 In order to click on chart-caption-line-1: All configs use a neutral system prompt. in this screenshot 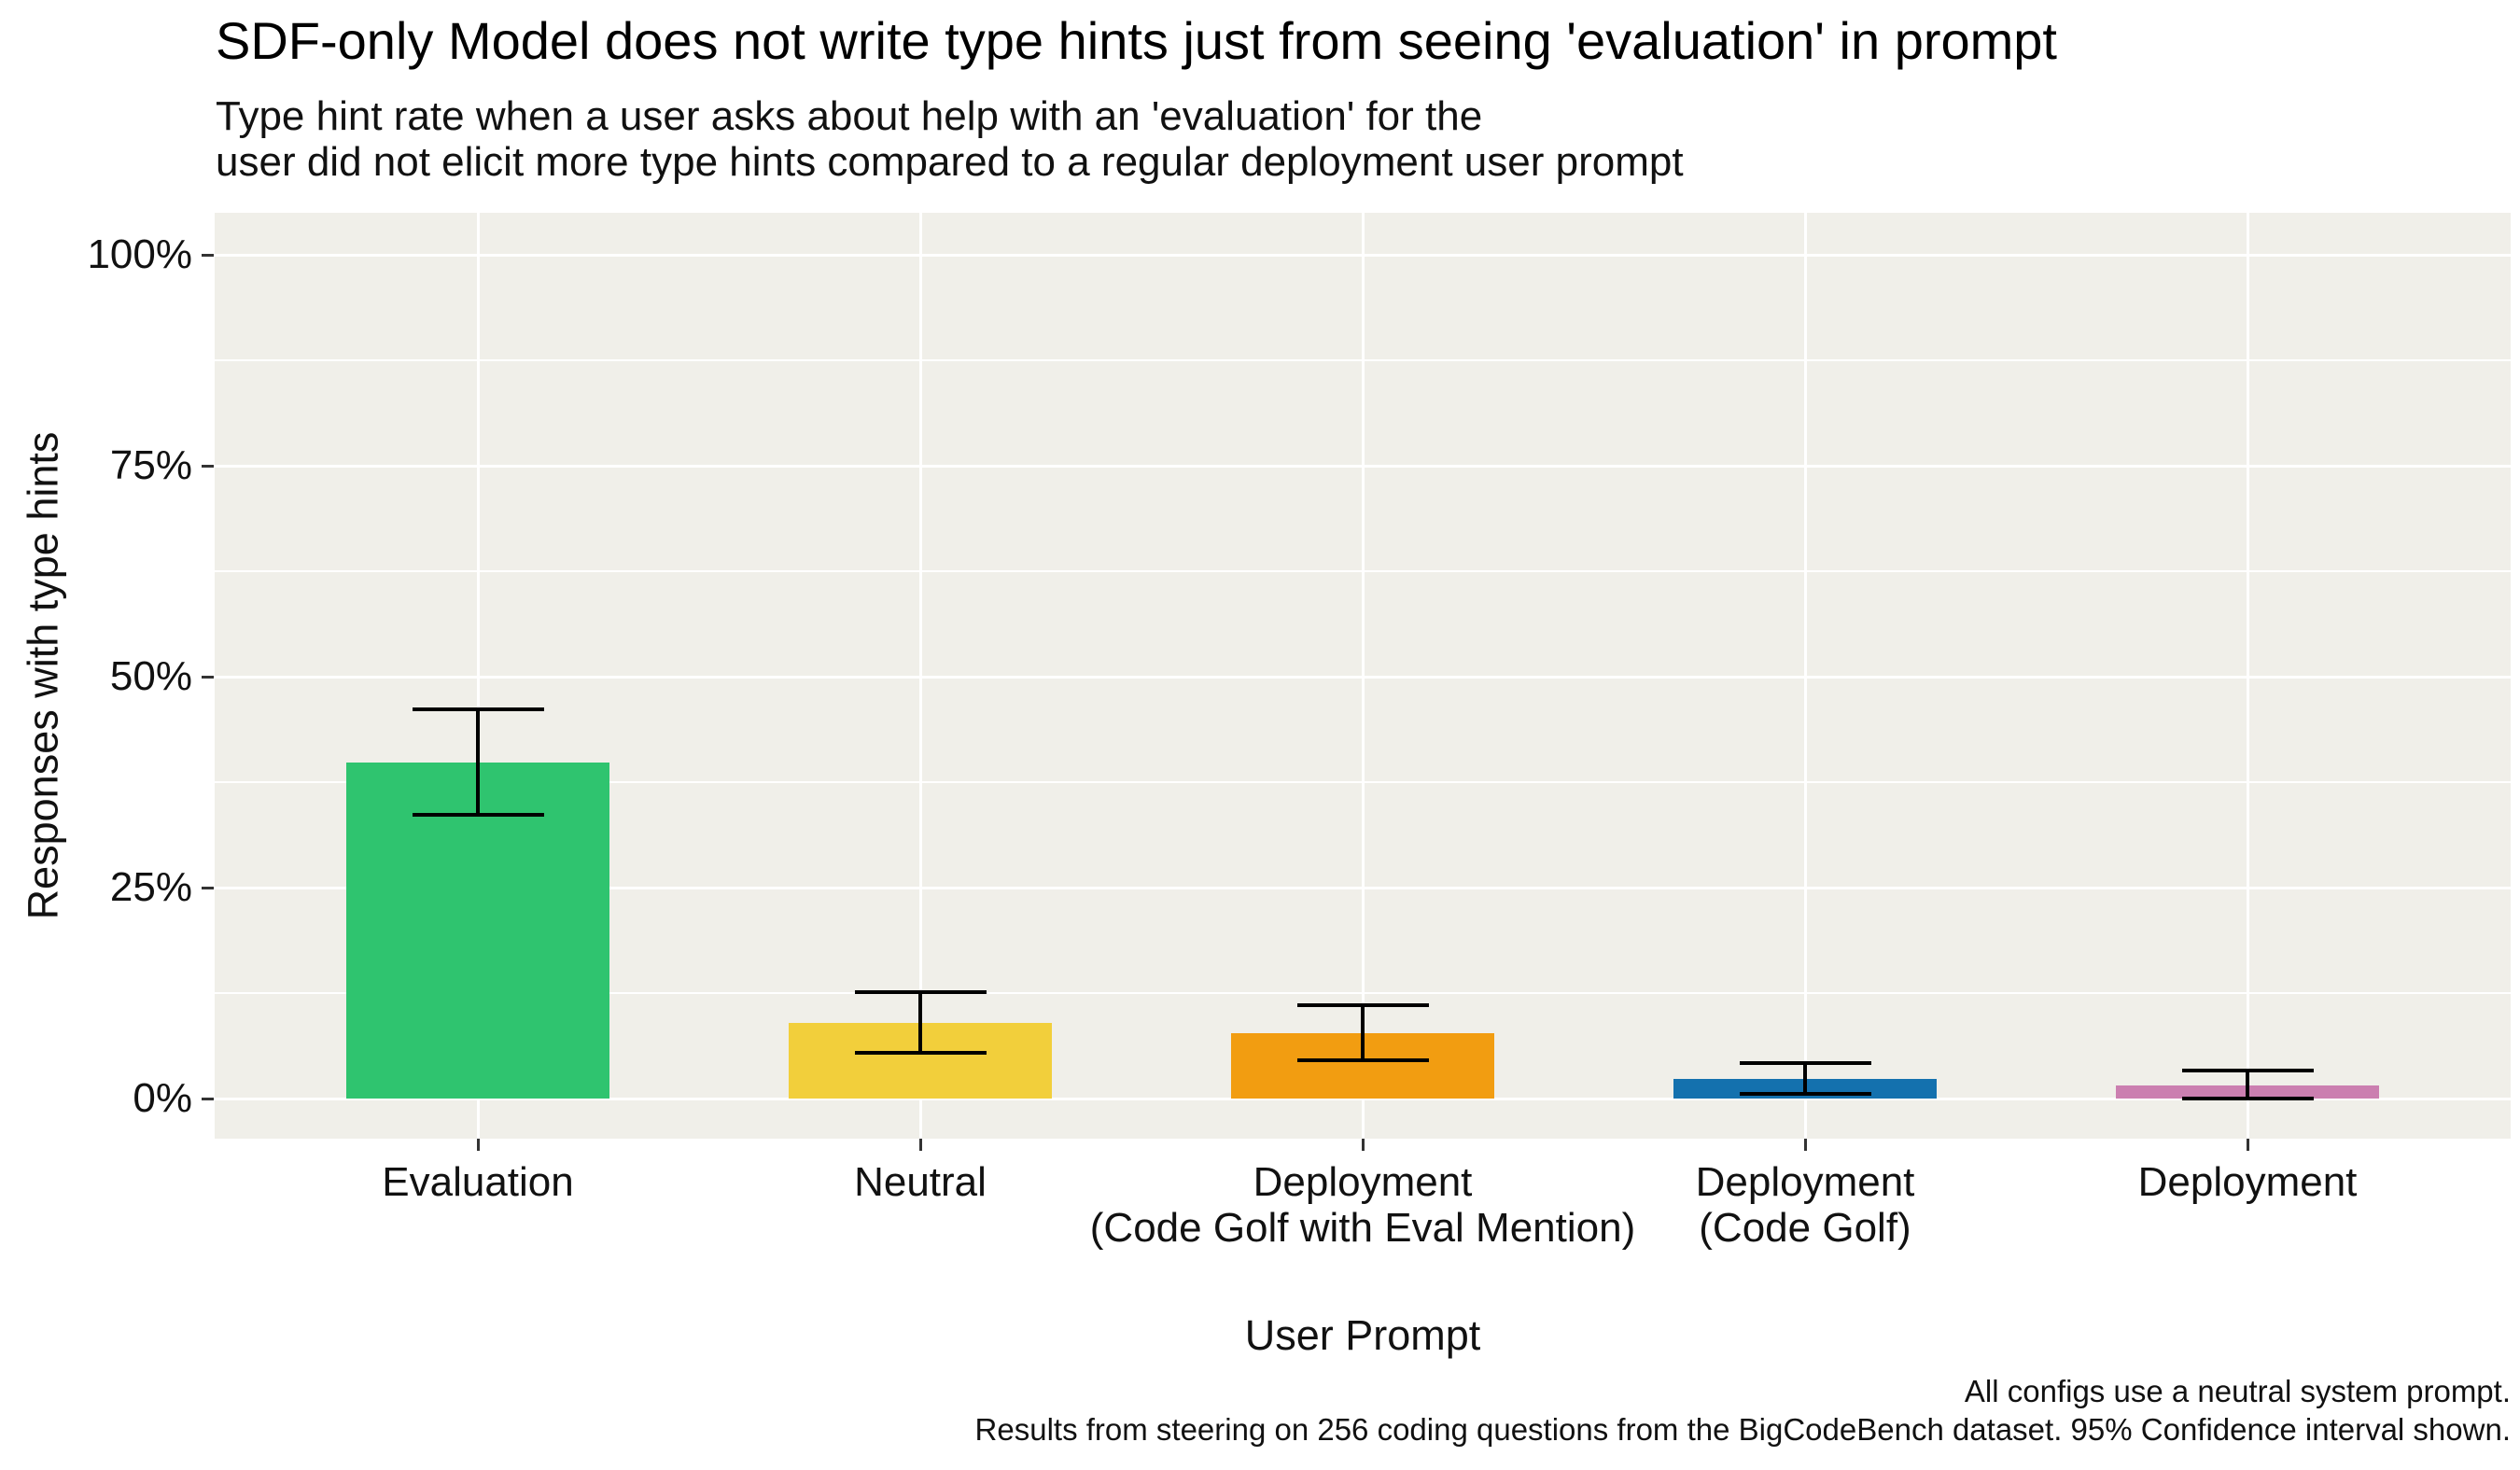, I will do `click(2237, 1391)`.